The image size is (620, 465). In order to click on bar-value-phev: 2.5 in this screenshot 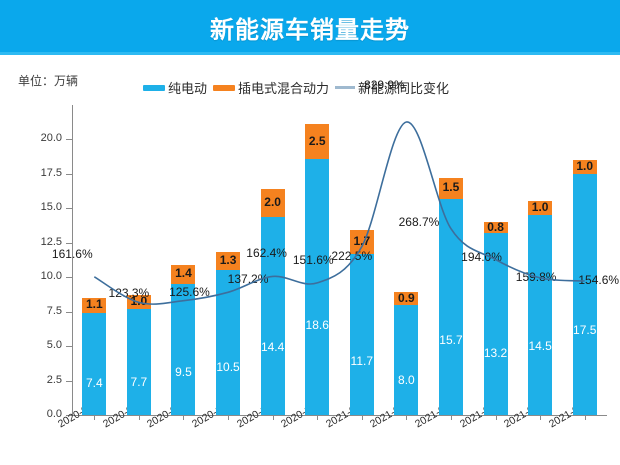, I will do `click(317, 140)`.